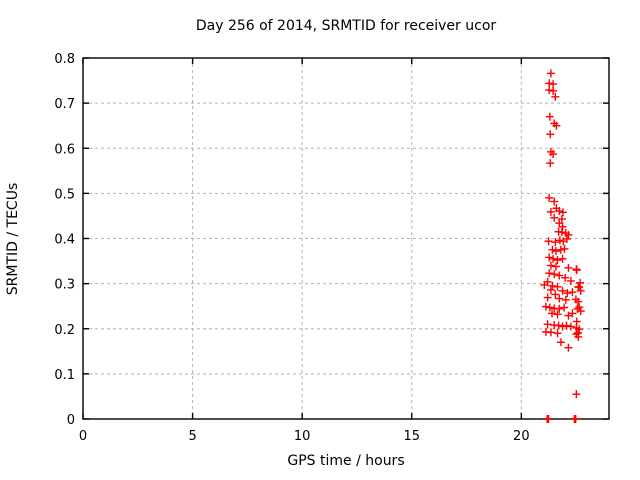 The image size is (640, 480). Describe the element at coordinates (64, 104) in the screenshot. I see `y-tick-label: 0.7` at that location.